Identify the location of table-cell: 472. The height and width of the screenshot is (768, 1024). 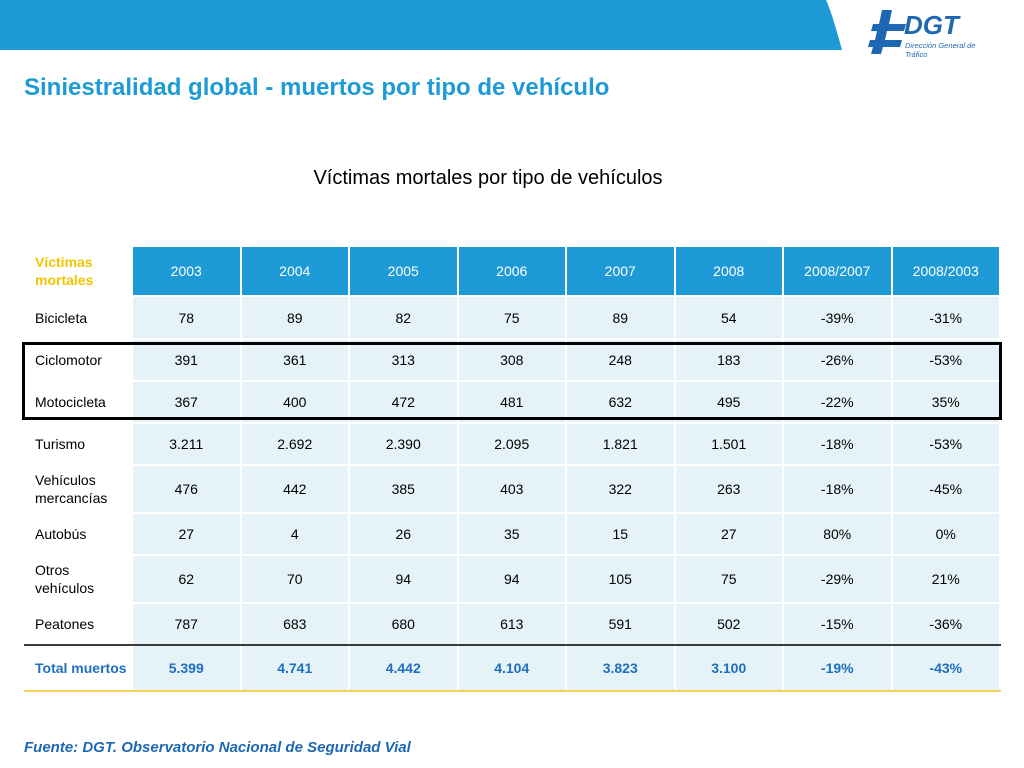
(404, 402).